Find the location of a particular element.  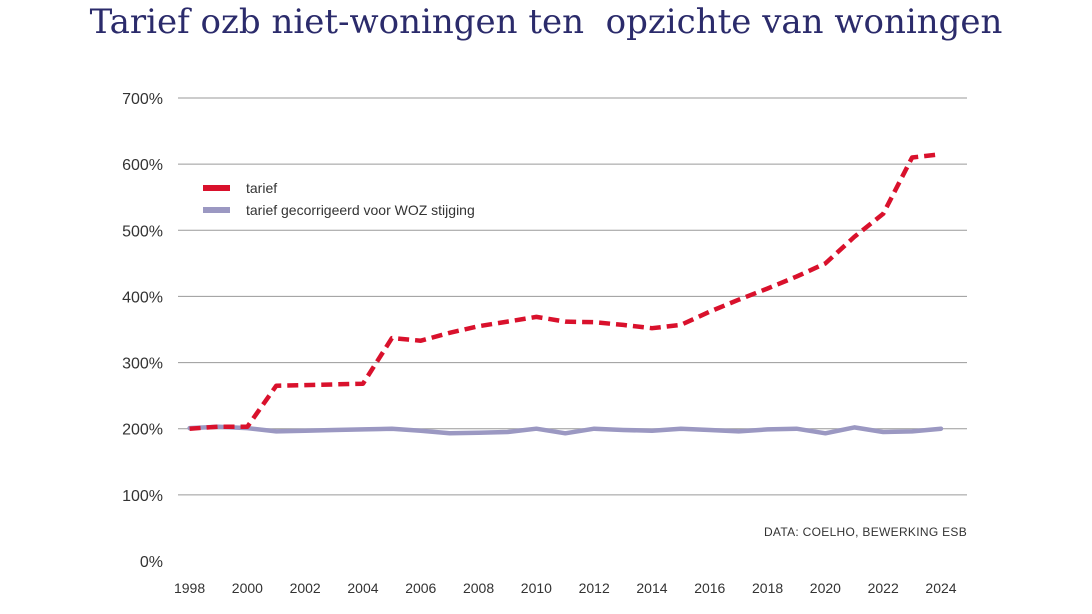

x-tick-label: 1998 is located at coordinates (189, 588).